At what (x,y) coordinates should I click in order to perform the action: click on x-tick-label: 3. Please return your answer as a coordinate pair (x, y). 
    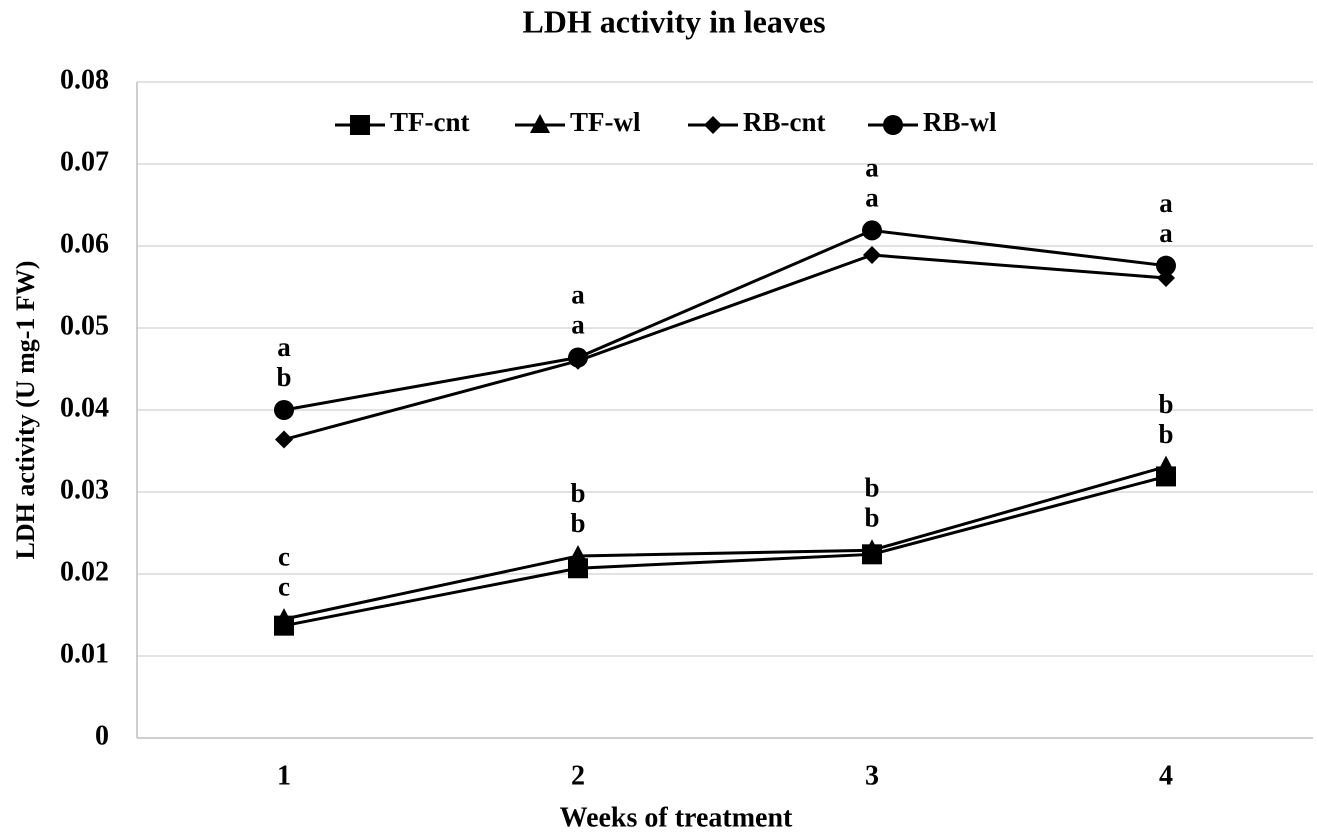
    Looking at the image, I should click on (872, 775).